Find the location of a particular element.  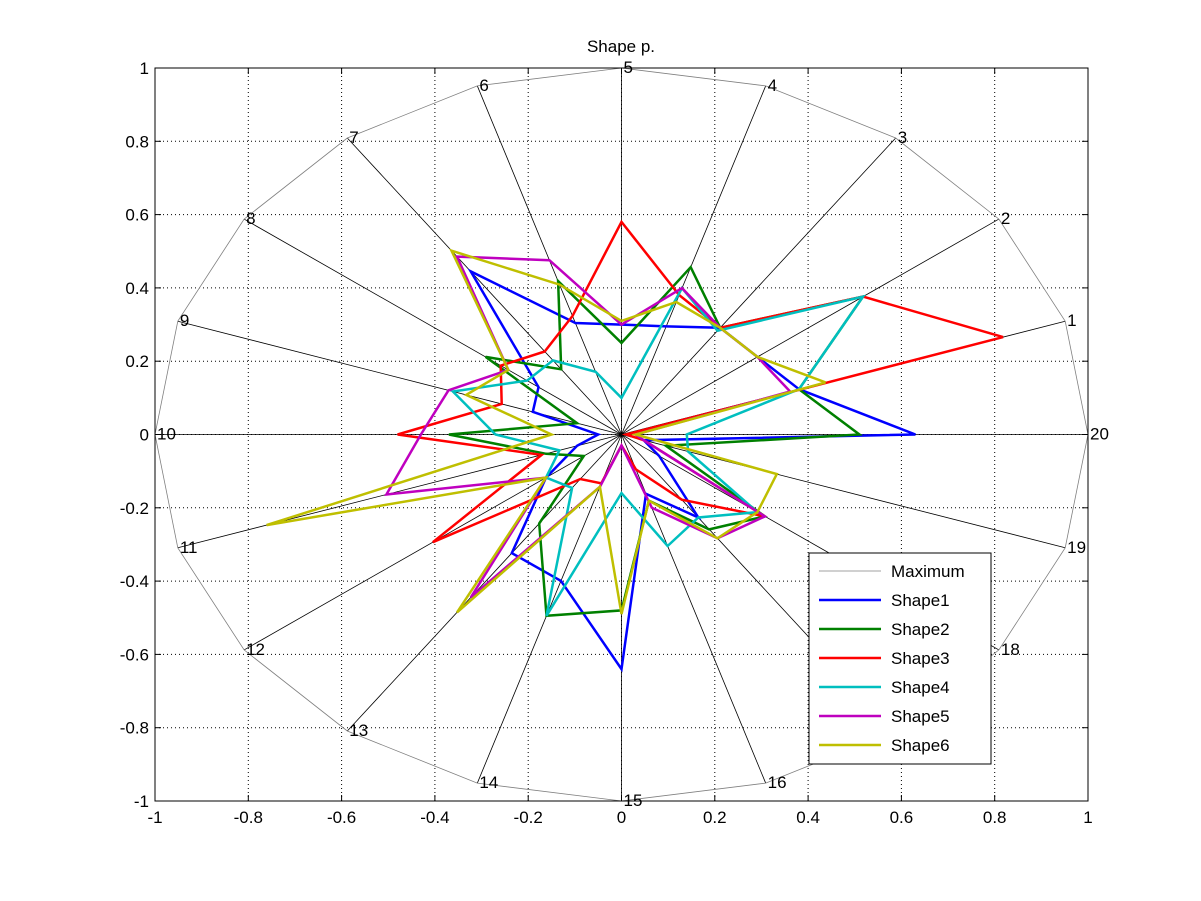

legend-label-shape1: Shape1 is located at coordinates (920, 600).